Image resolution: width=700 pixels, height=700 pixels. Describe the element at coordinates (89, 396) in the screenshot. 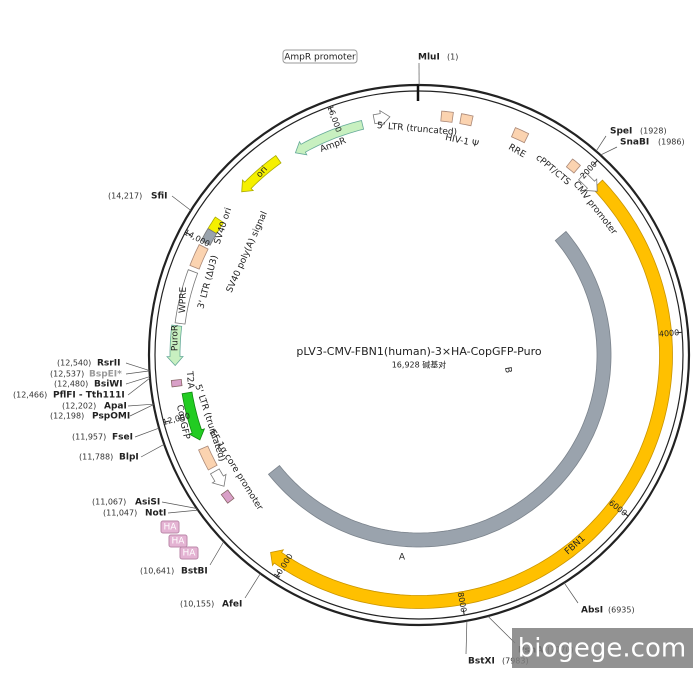

I see `site-name: PflFI - Tth111I` at that location.